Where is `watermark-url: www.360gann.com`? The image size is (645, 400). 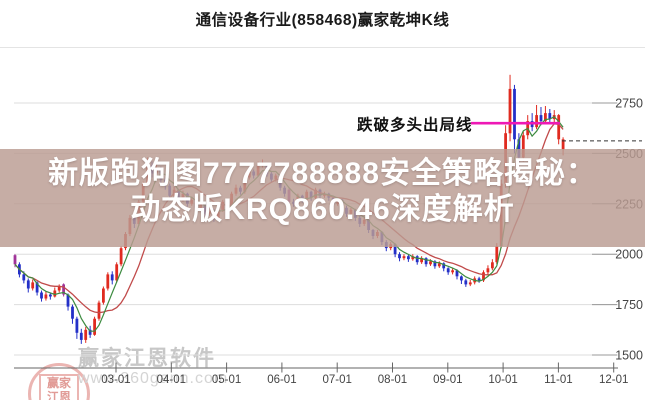
watermark-url: www.360gann.com is located at coordinates (153, 378).